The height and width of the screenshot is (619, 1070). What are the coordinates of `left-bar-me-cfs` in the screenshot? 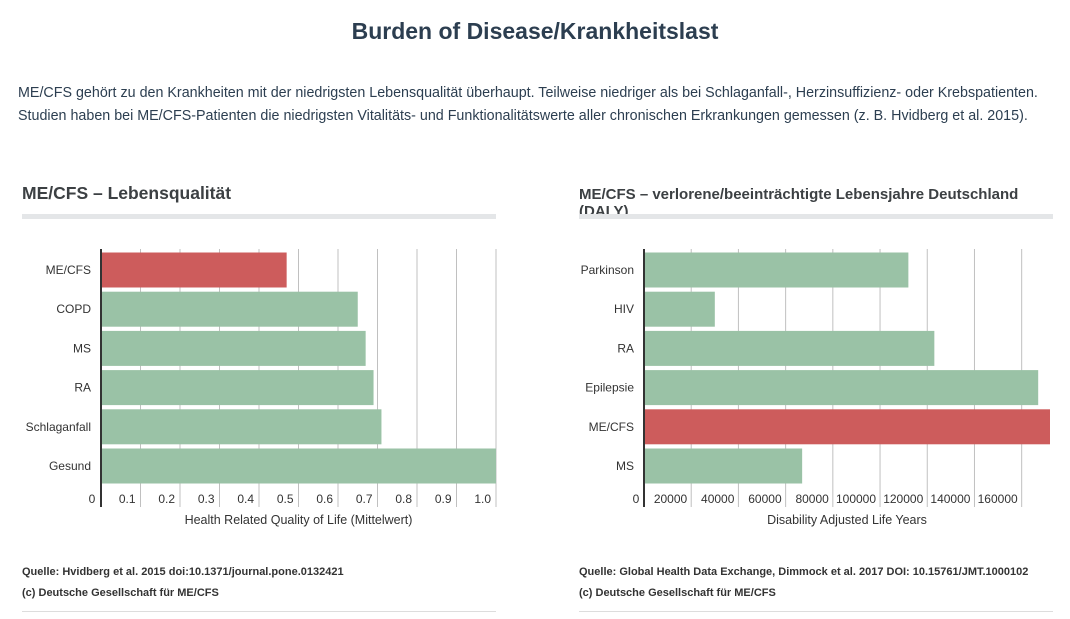 It's located at (194, 270).